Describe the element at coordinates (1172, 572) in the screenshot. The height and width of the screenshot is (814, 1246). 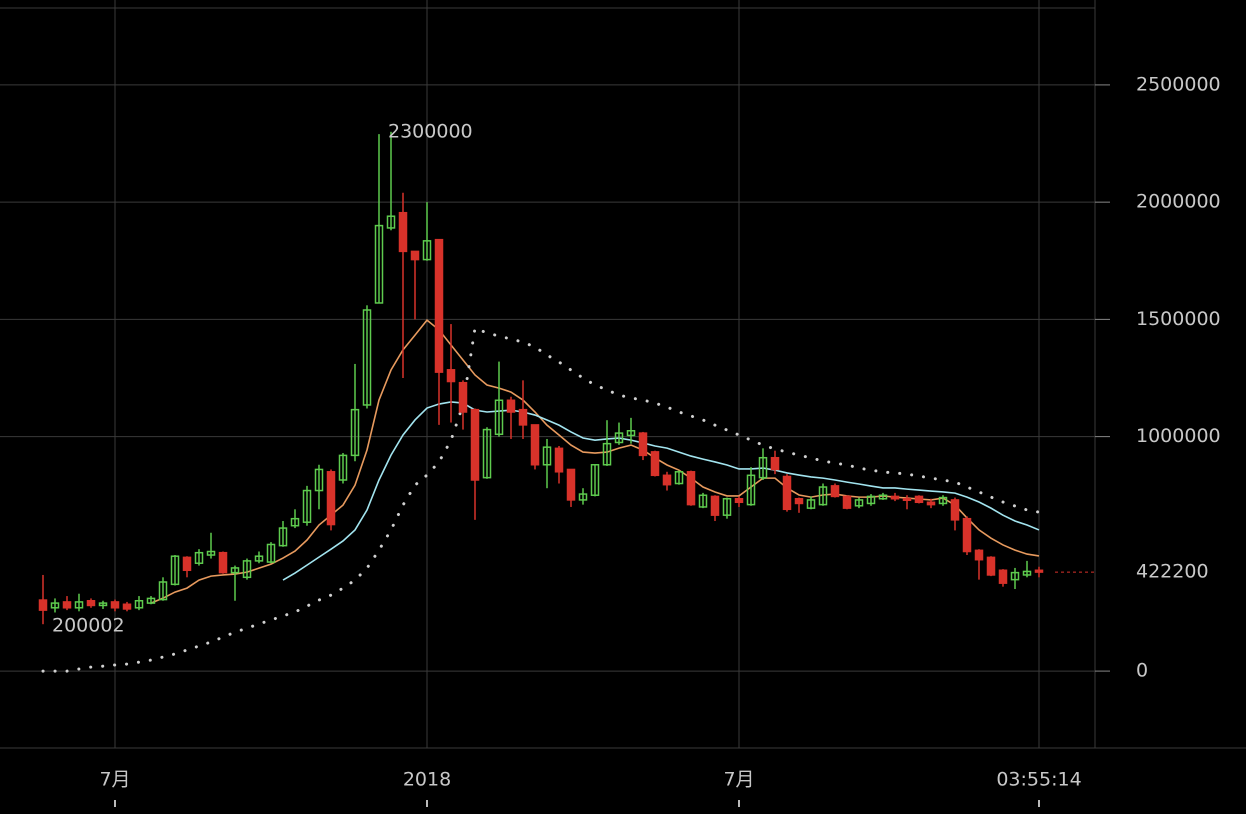
I see `last-price-label: 422200` at that location.